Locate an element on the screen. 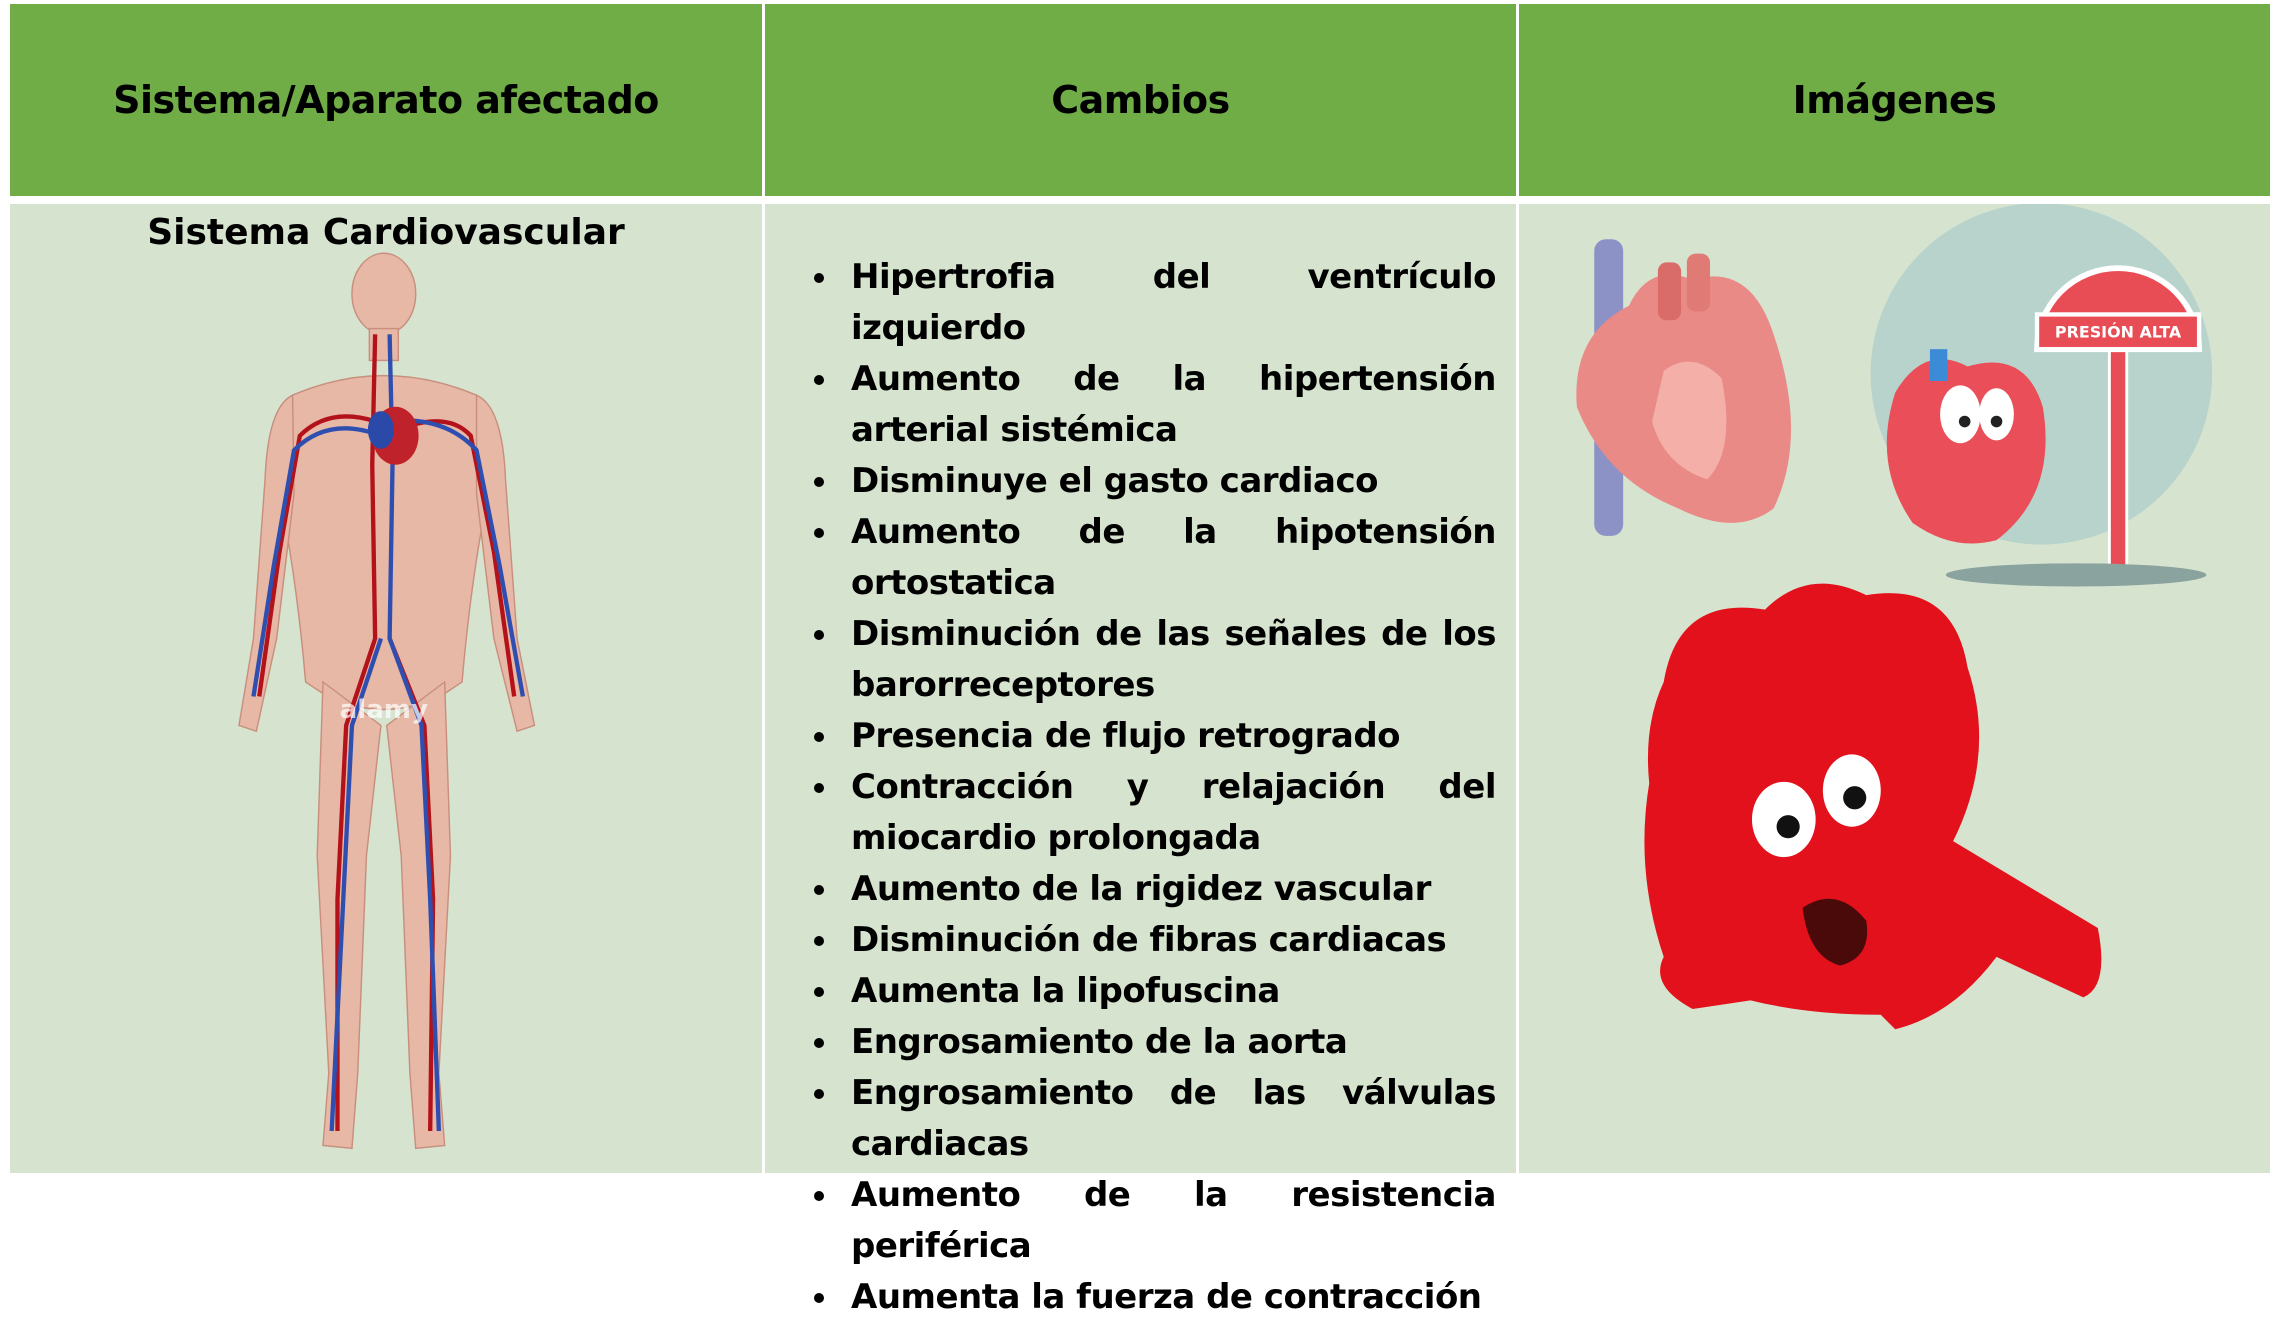 The width and height of the screenshot is (2270, 1323). change-item: Disminución de fibras cardiacas is located at coordinates (1168, 940).